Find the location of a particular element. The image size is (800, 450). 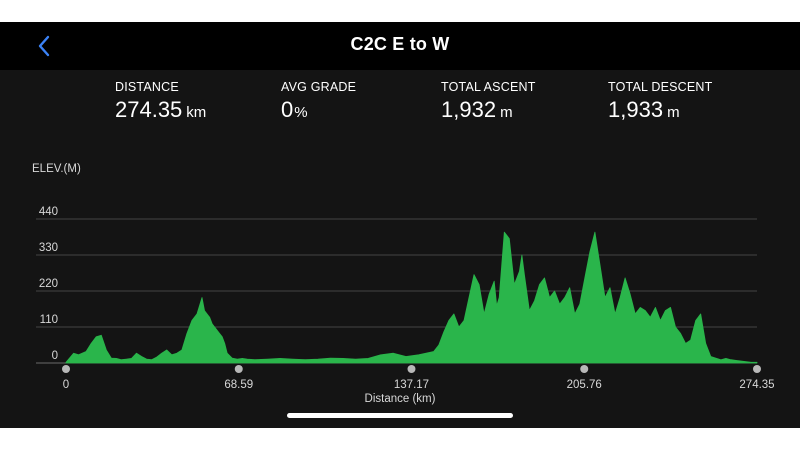

stat-number: 274.35 is located at coordinates (149, 109).